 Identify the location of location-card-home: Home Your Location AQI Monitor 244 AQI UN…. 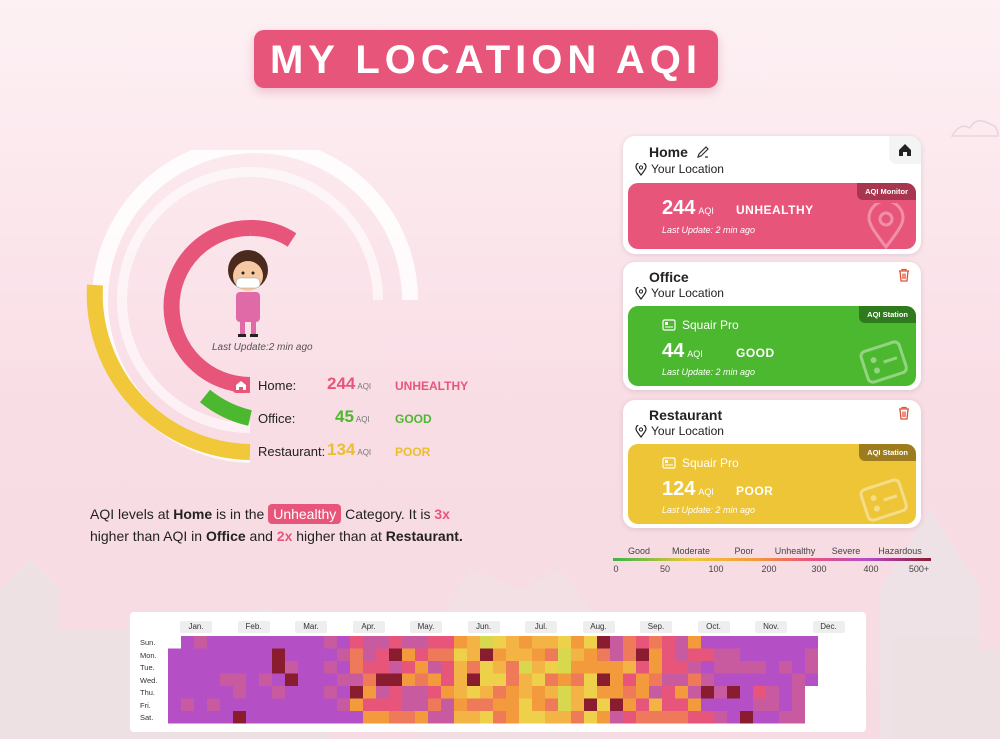
(772, 195).